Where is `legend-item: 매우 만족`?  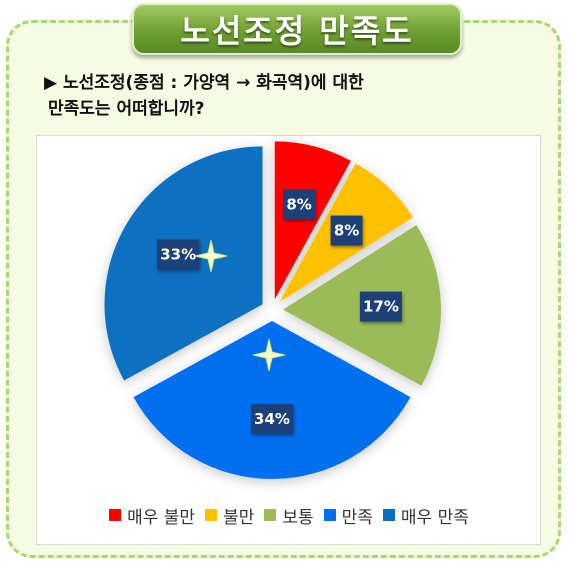
legend-item: 매우 만족 is located at coordinates (425, 515).